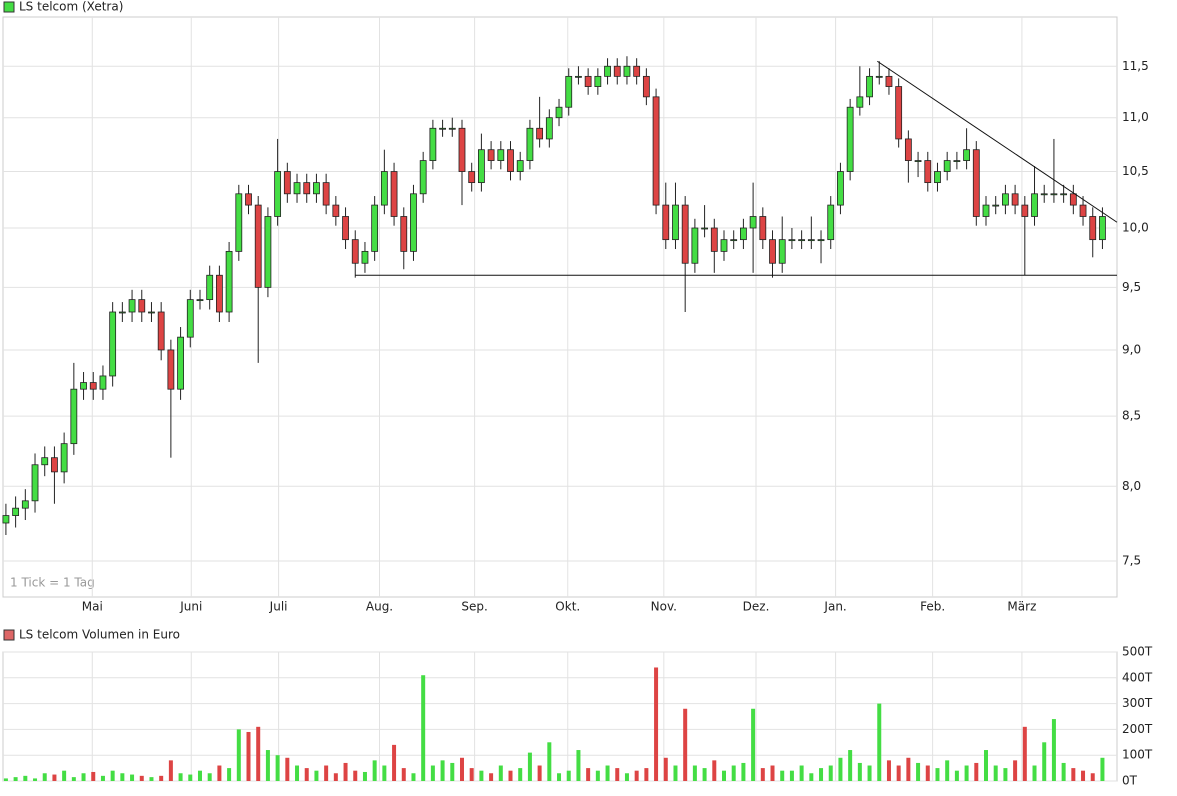 This screenshot has height=796, width=1177. What do you see at coordinates (567, 607) in the screenshot?
I see `x-tick-label: Okt.` at bounding box center [567, 607].